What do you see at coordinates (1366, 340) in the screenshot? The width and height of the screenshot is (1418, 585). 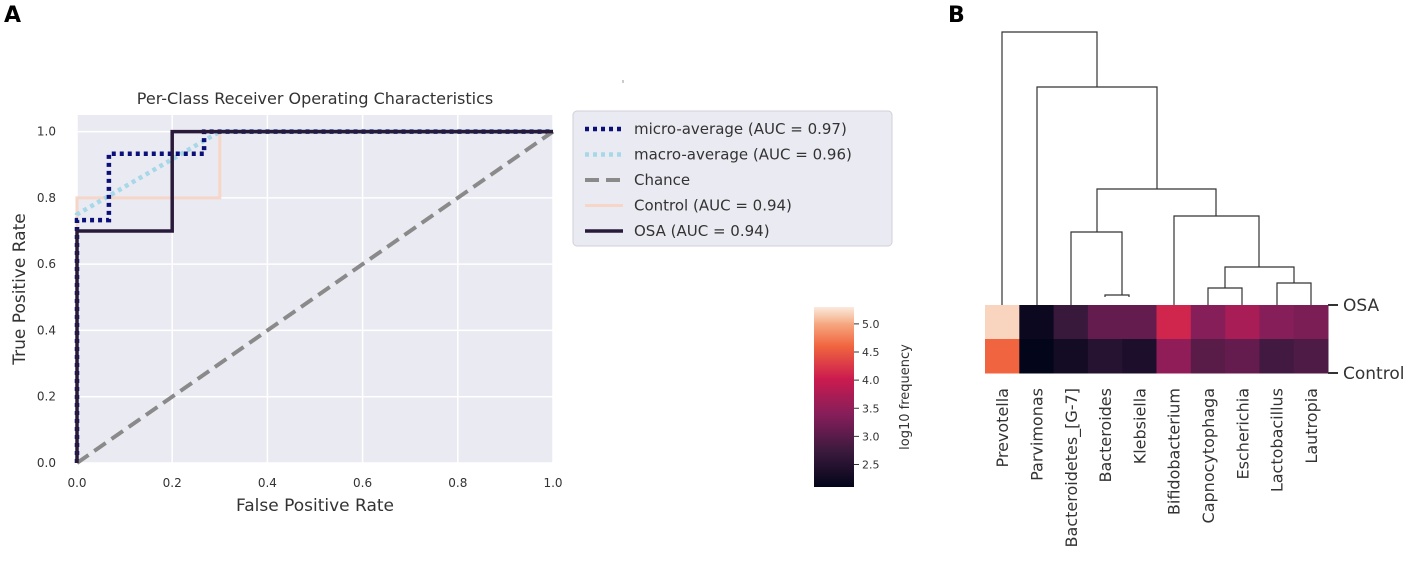 I see `heatmap-row-labels: OSA Control` at bounding box center [1366, 340].